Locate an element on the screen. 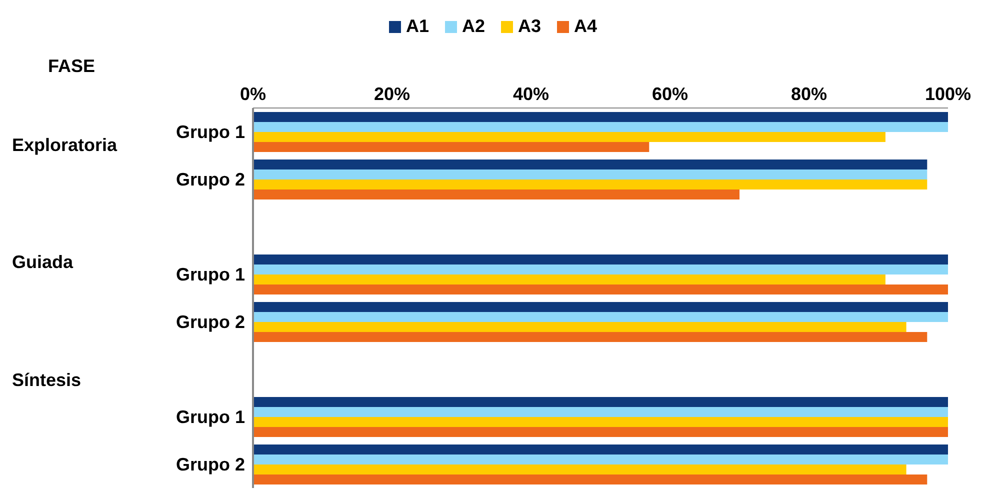  x-tick-label: 60% is located at coordinates (670, 94).